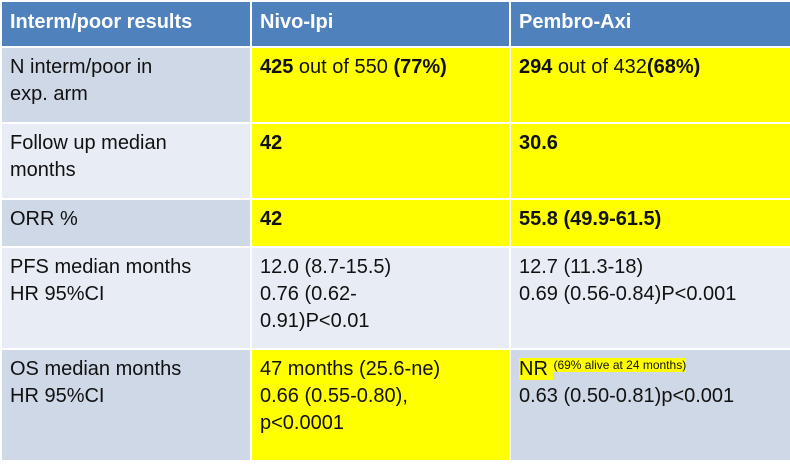  What do you see at coordinates (277, 67) in the screenshot?
I see `nivo-count: 425` at bounding box center [277, 67].